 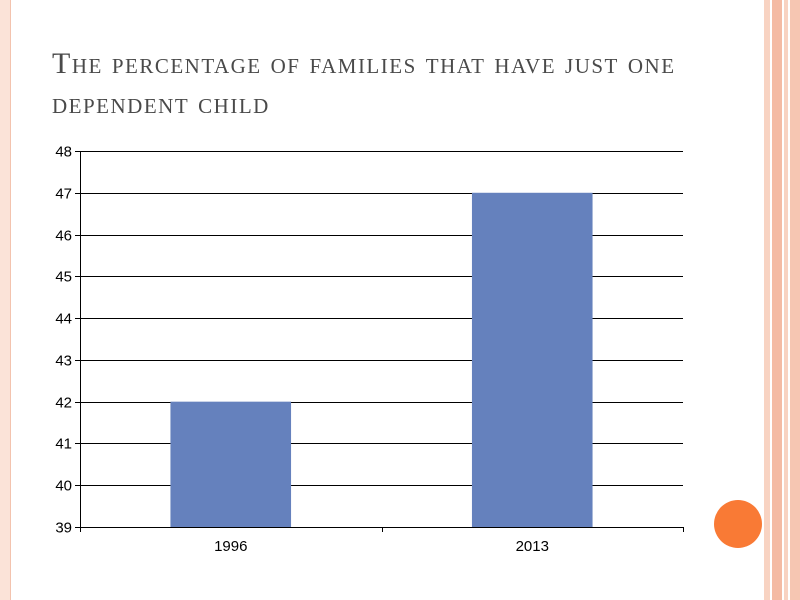 What do you see at coordinates (230, 546) in the screenshot?
I see `x-tick-label-1996: 1996` at bounding box center [230, 546].